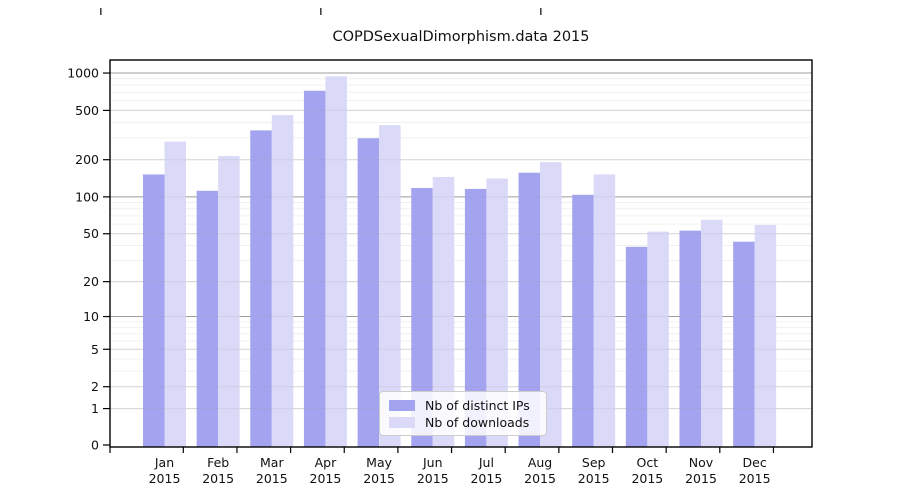 Image resolution: width=900 pixels, height=500 pixels. Describe the element at coordinates (272, 462) in the screenshot. I see `x-tick-label-month: Mar` at that location.